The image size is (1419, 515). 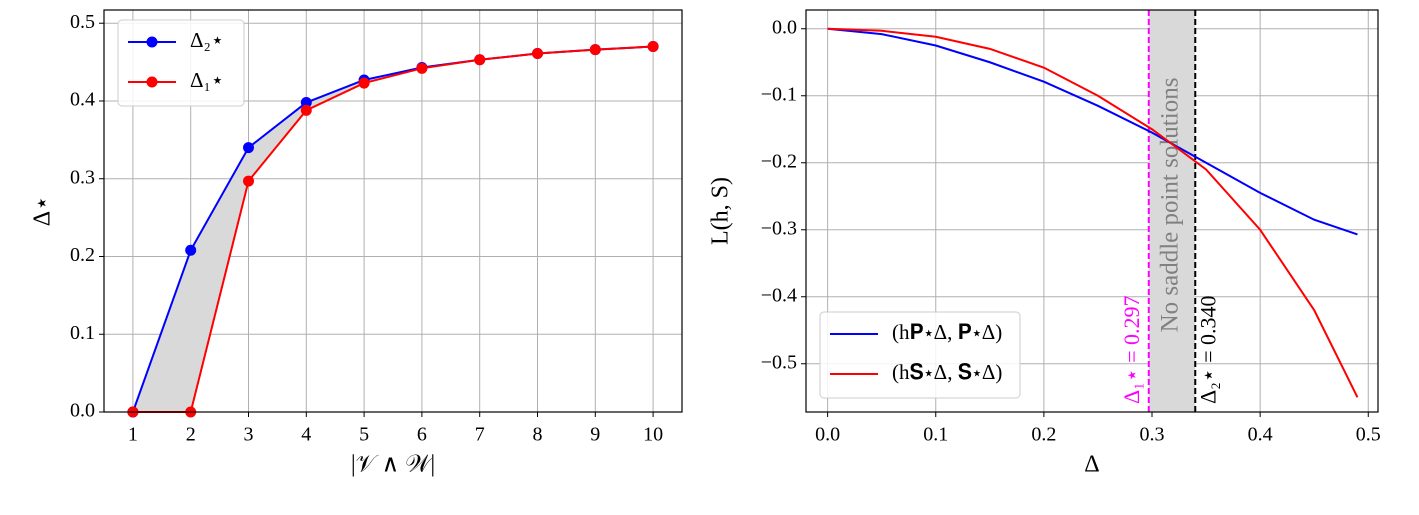 I want to click on x-tick-label: 8, so click(x=538, y=435).